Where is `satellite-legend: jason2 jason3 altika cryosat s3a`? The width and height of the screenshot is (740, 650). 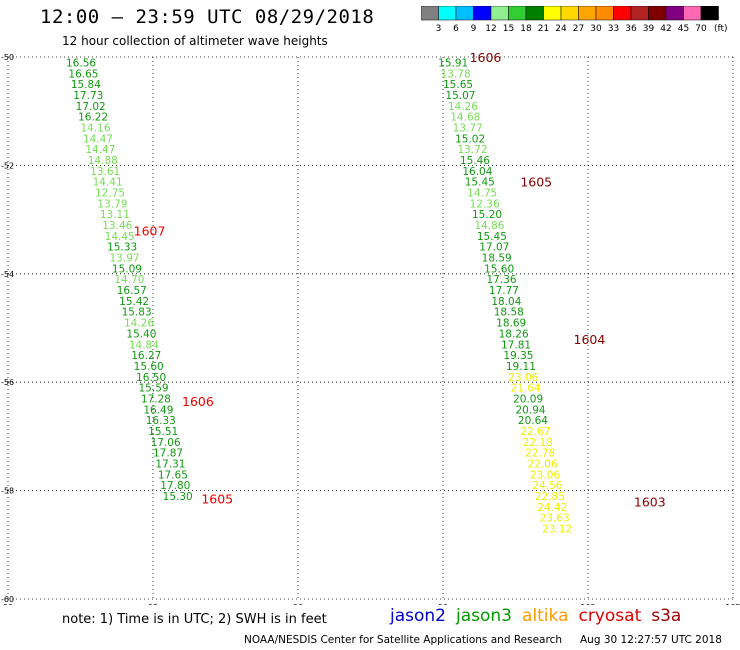 satellite-legend: jason2 jason3 altika cryosat s3a is located at coordinates (540, 616).